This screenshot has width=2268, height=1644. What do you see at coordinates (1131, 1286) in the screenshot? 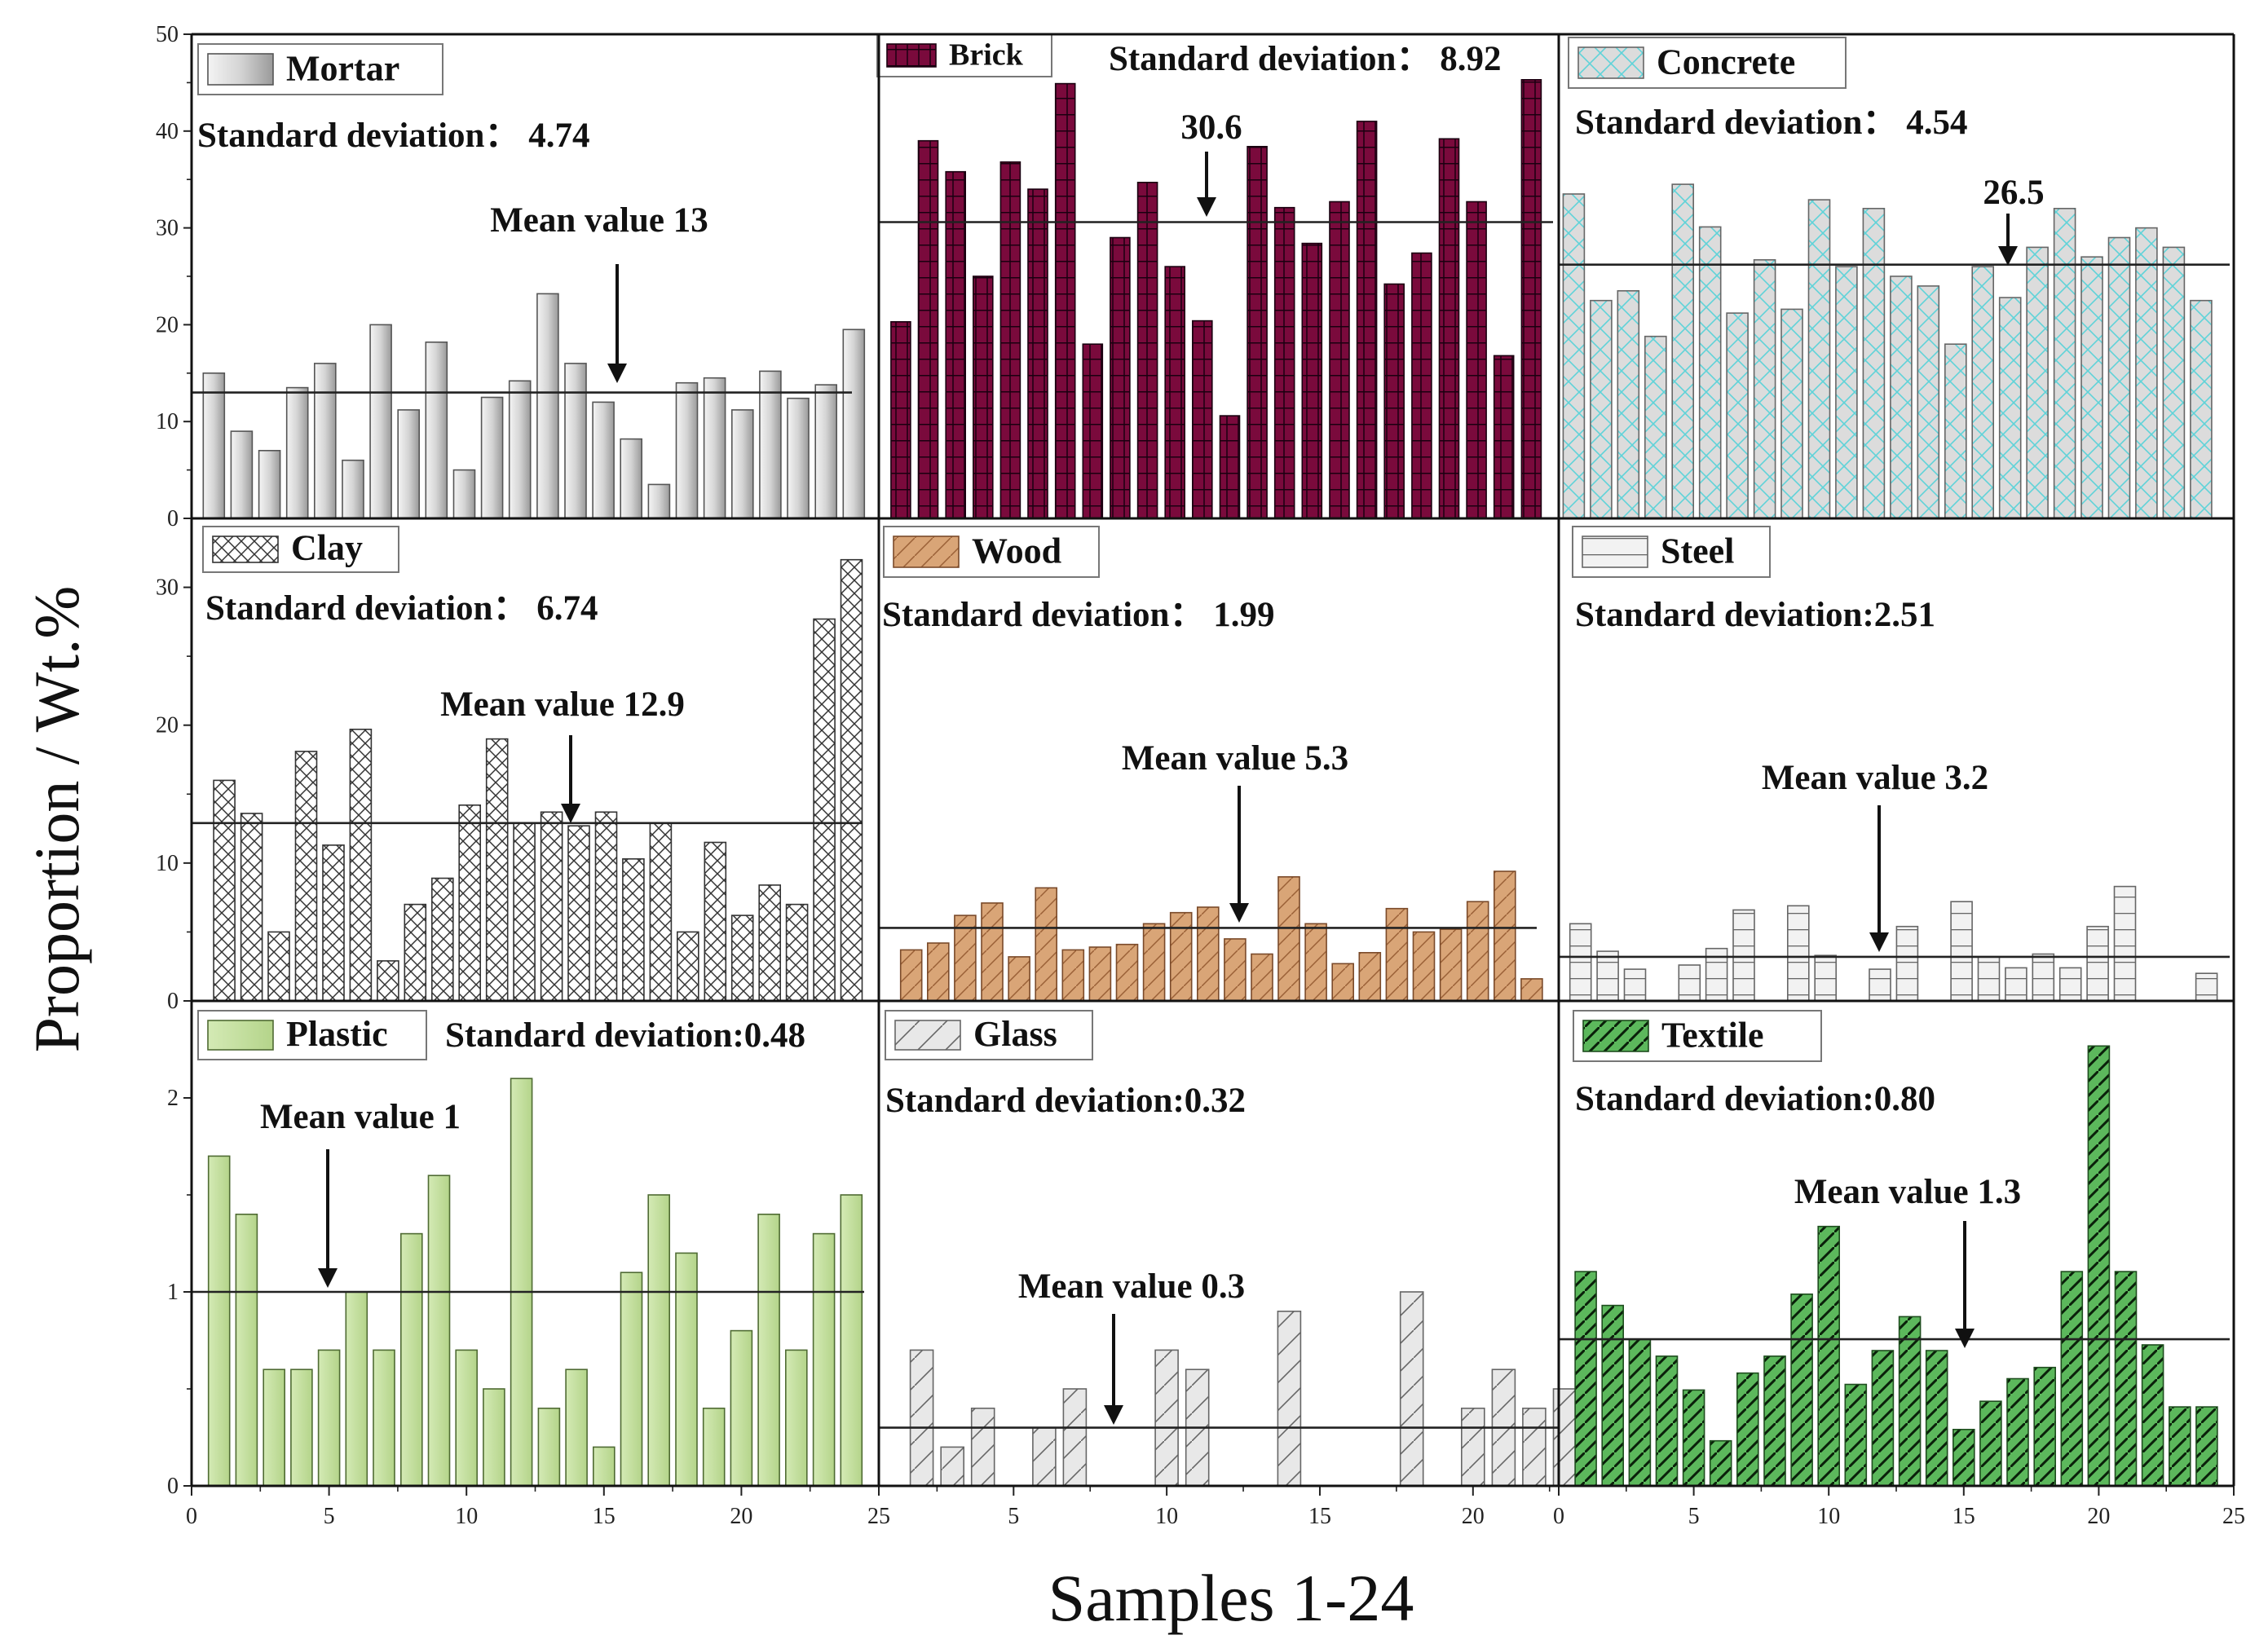
I see `glass-mean-label: Mean value 0.3` at bounding box center [1131, 1286].